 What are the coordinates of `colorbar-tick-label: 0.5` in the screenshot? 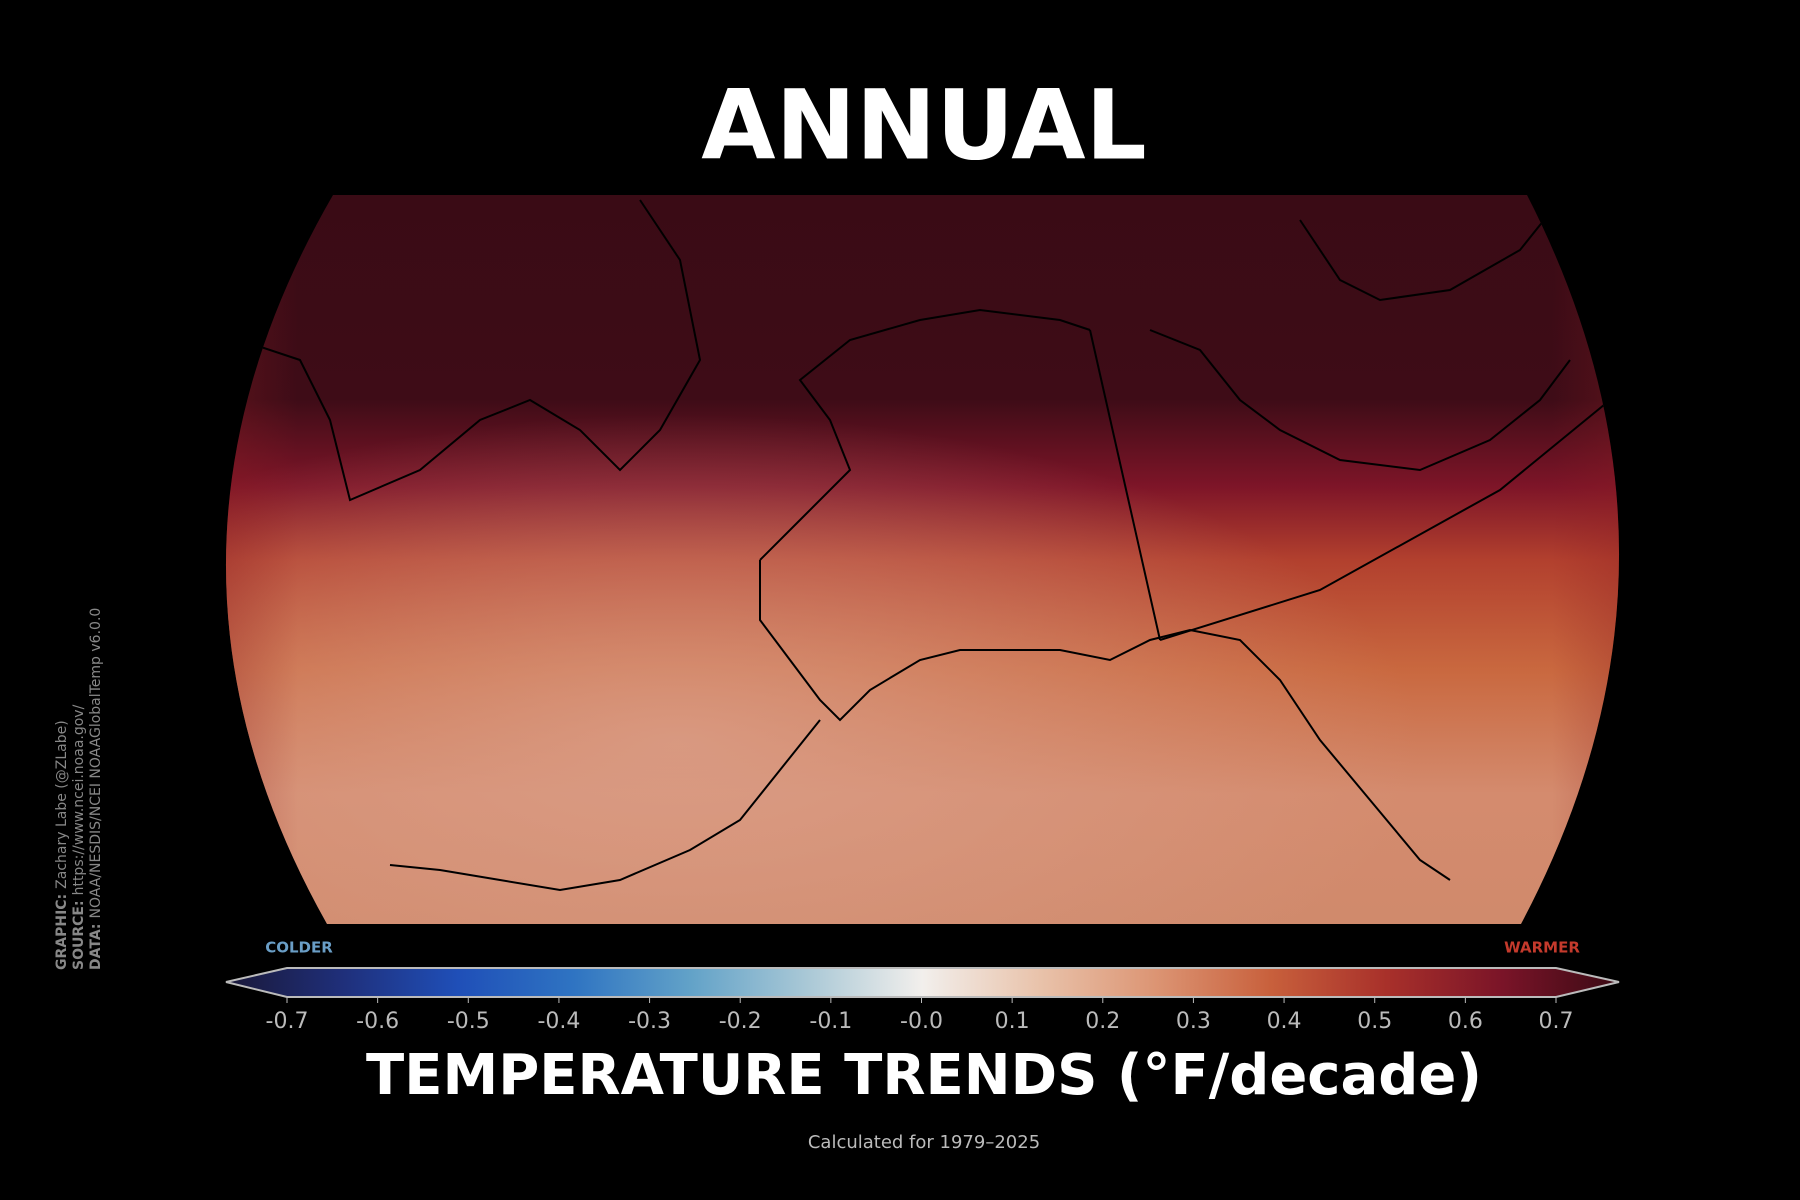 It's located at (1374, 1021).